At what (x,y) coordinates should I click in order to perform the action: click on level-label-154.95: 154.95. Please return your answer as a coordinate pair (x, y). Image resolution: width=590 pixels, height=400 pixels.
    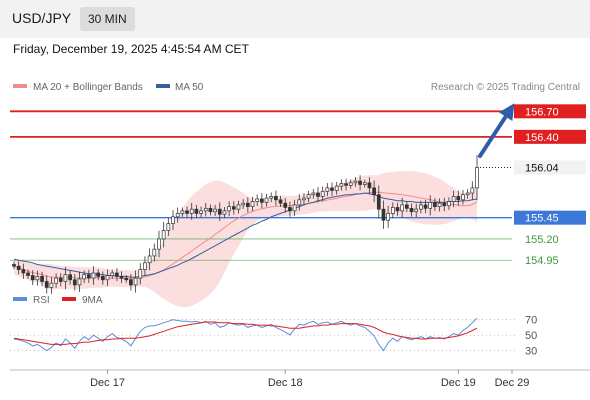
    Looking at the image, I should click on (542, 261).